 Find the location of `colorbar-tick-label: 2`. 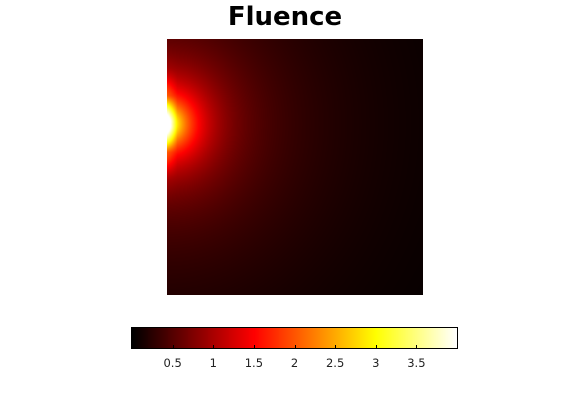

colorbar-tick-label: 2 is located at coordinates (294, 363).